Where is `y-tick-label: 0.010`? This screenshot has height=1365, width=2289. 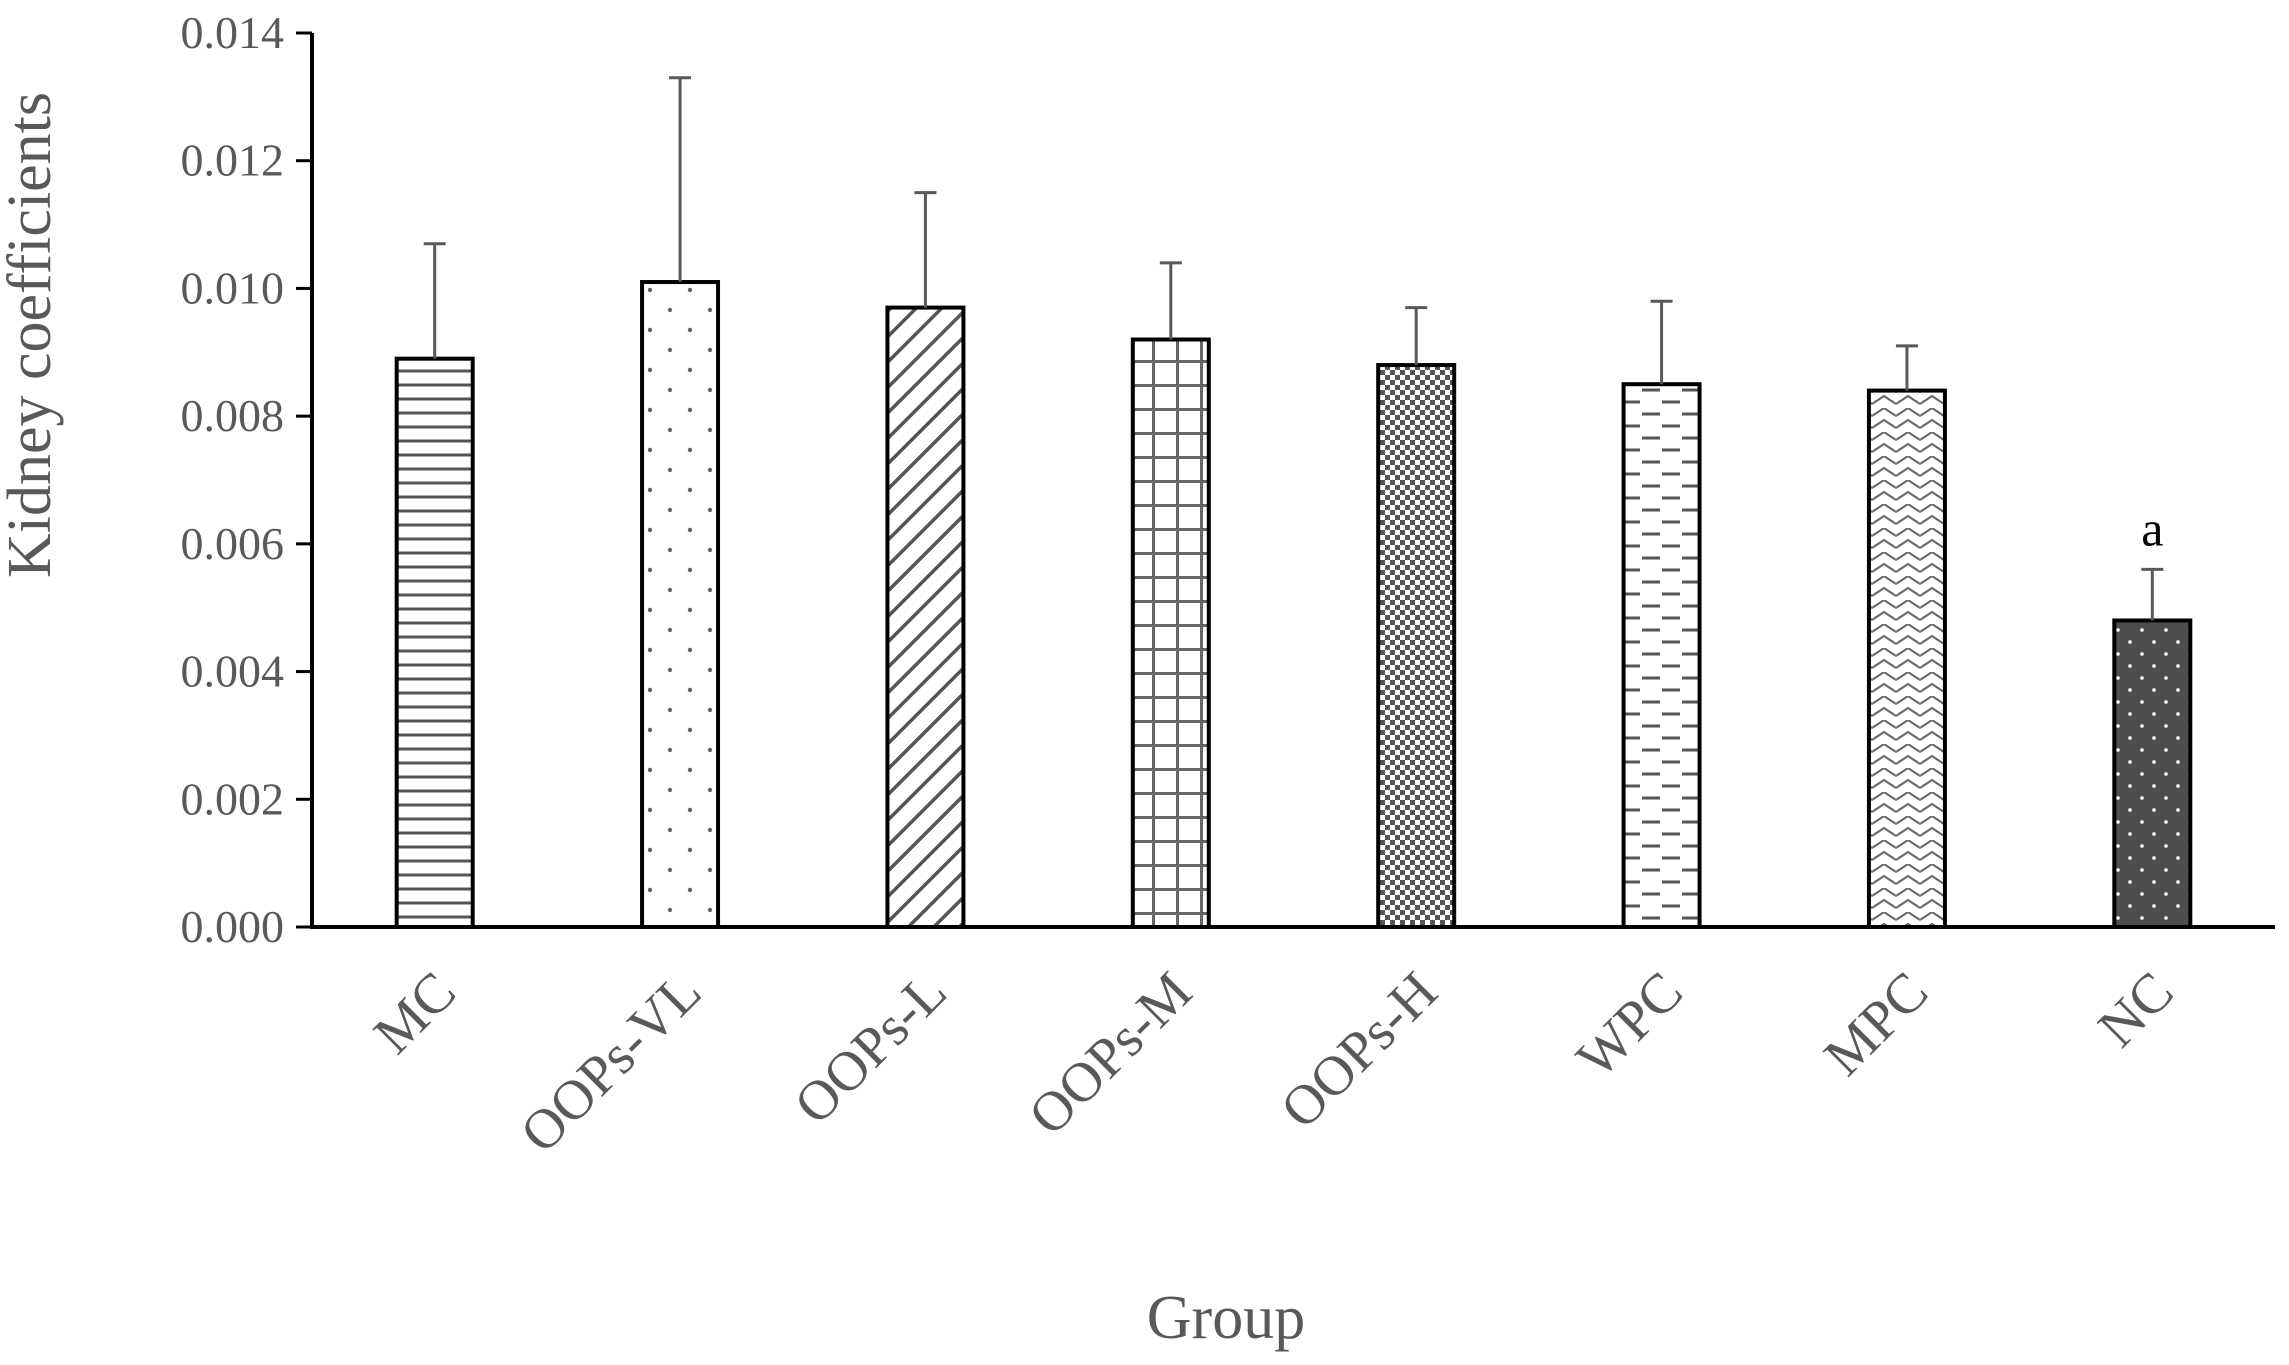
y-tick-label: 0.010 is located at coordinates (233, 287).